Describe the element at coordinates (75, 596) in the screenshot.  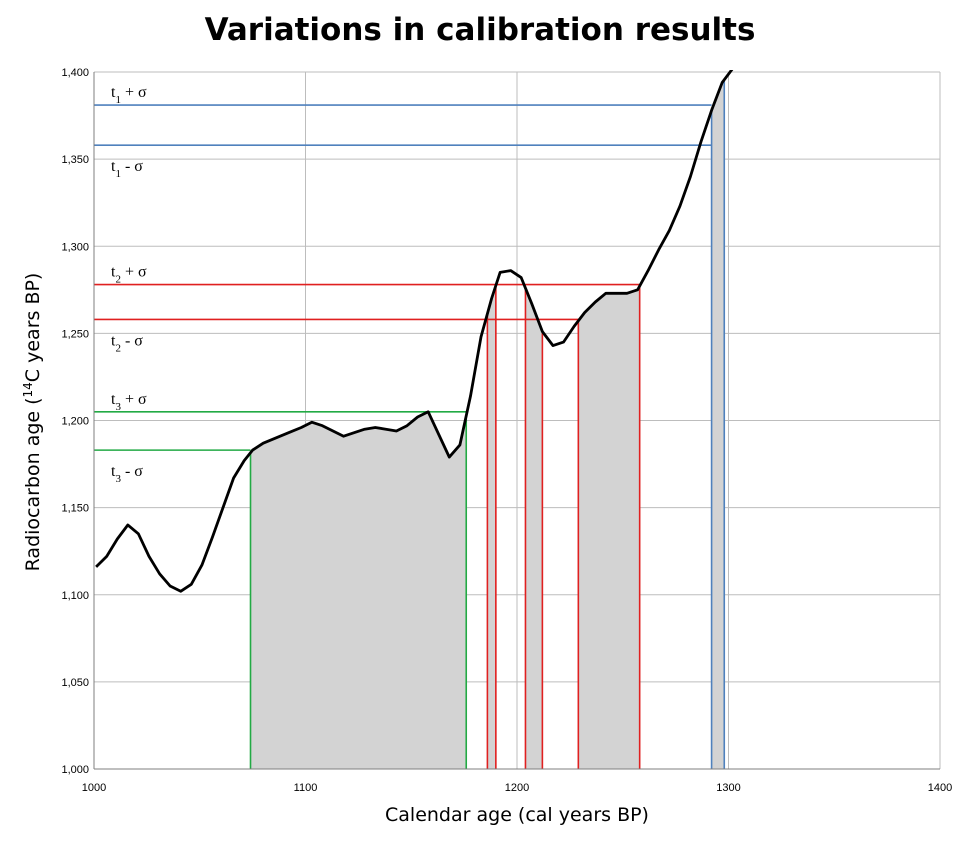
I see `y-tick-label: 1,100` at that location.